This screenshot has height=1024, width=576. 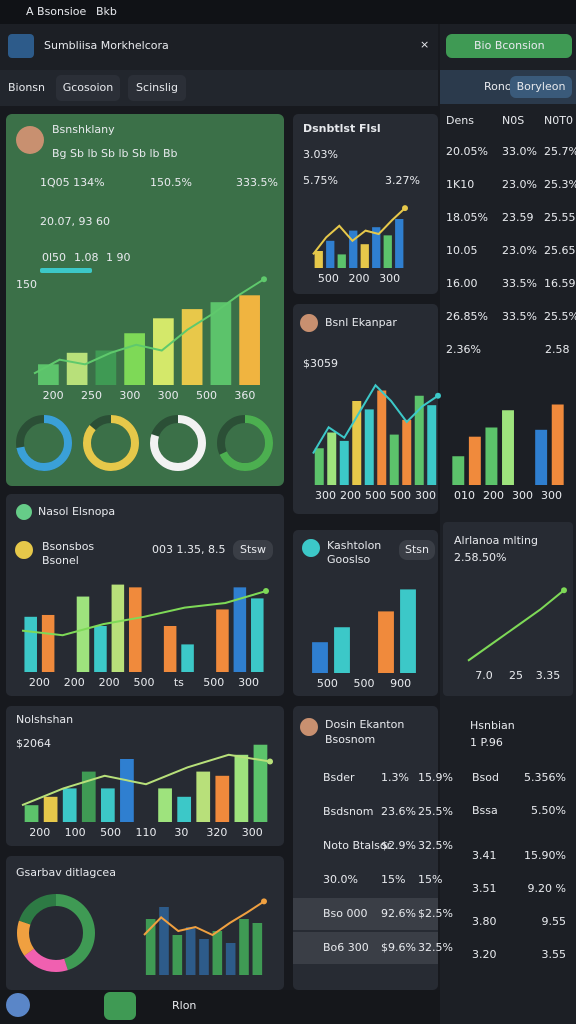 I want to click on label: 15.90%, so click(x=545, y=855).